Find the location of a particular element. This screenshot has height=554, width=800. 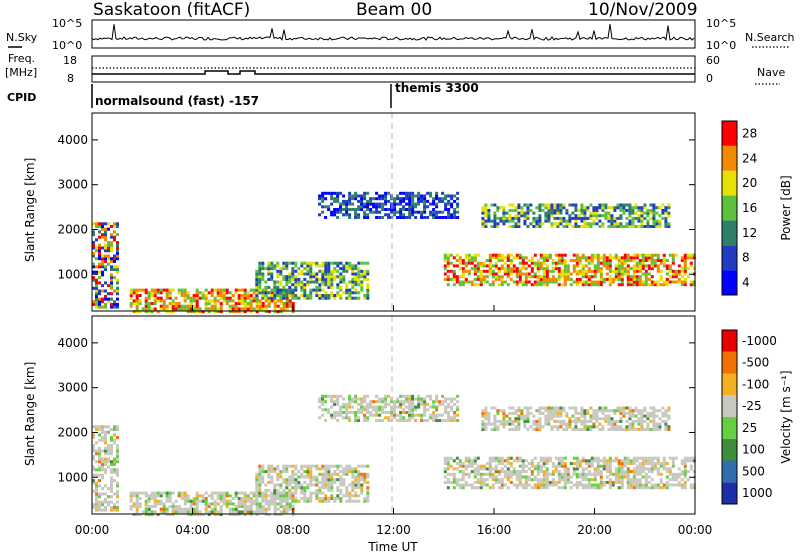

colorbar-tick-label: -100 is located at coordinates (755, 384).